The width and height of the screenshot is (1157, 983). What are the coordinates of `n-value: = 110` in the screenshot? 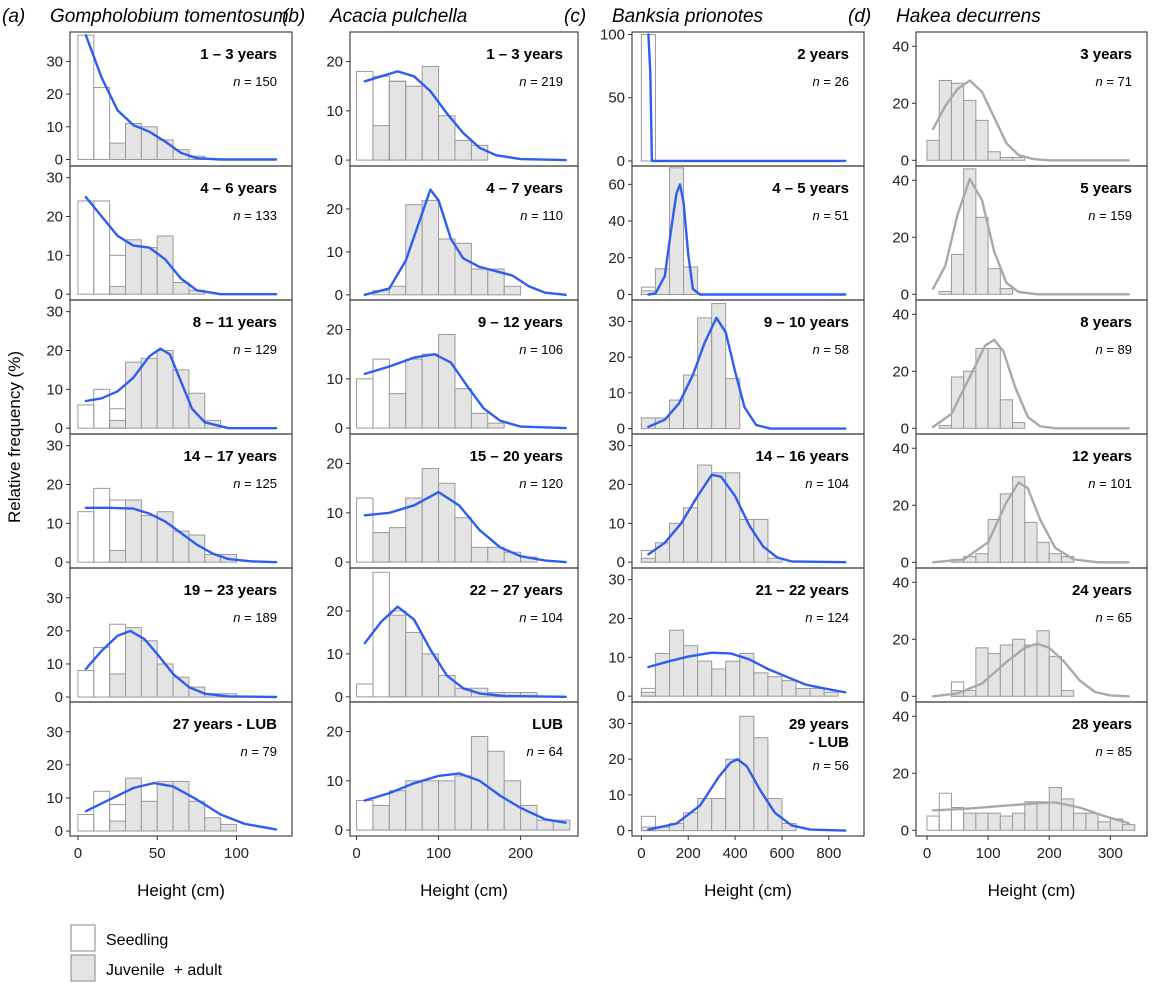 It's located at (545, 215).